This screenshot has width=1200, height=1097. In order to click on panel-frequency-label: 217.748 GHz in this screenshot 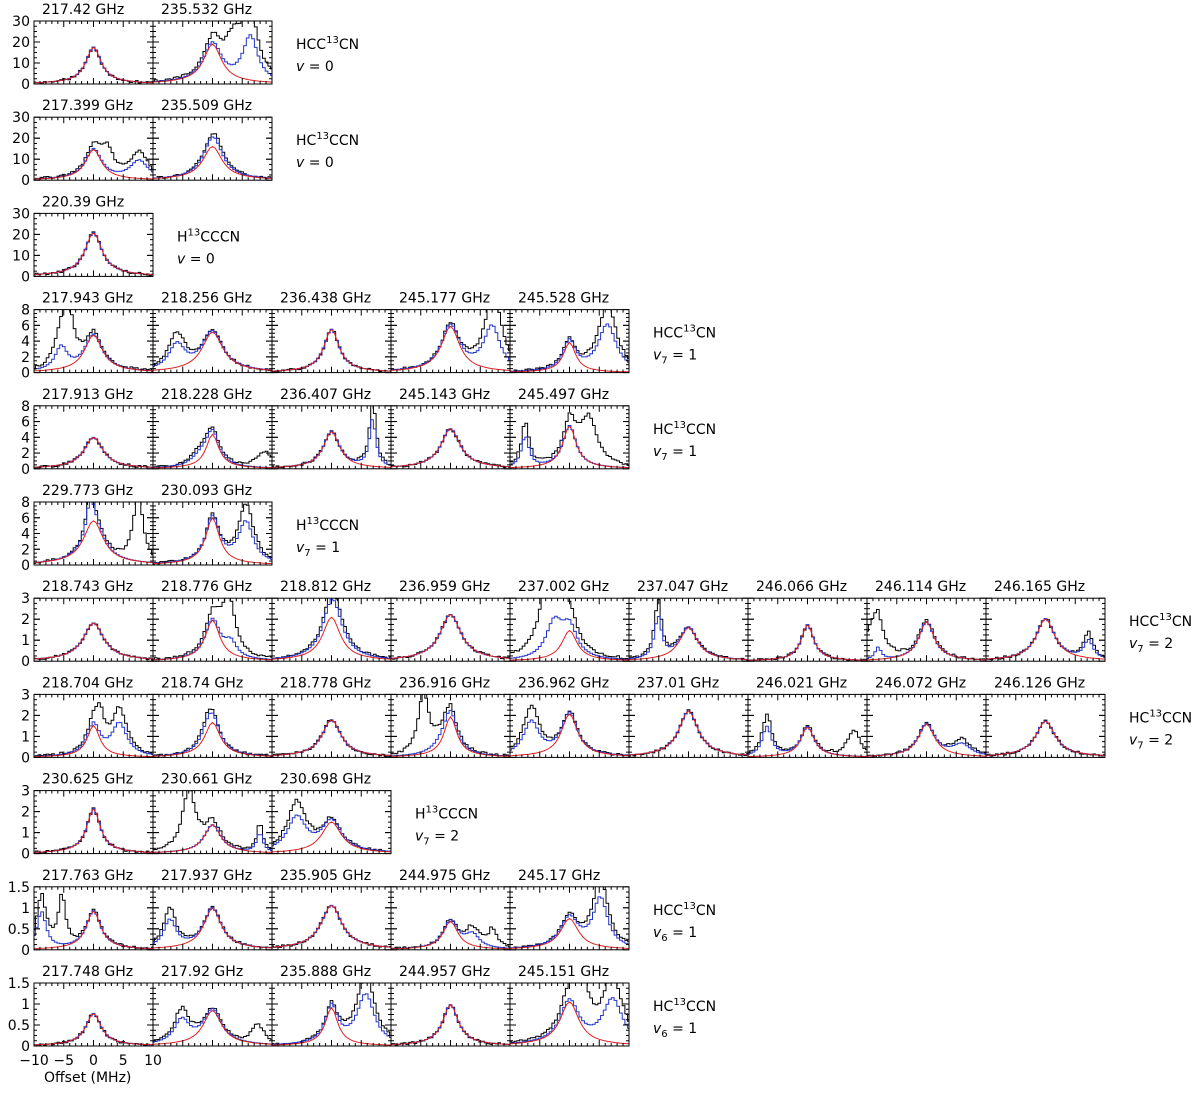, I will do `click(87, 972)`.